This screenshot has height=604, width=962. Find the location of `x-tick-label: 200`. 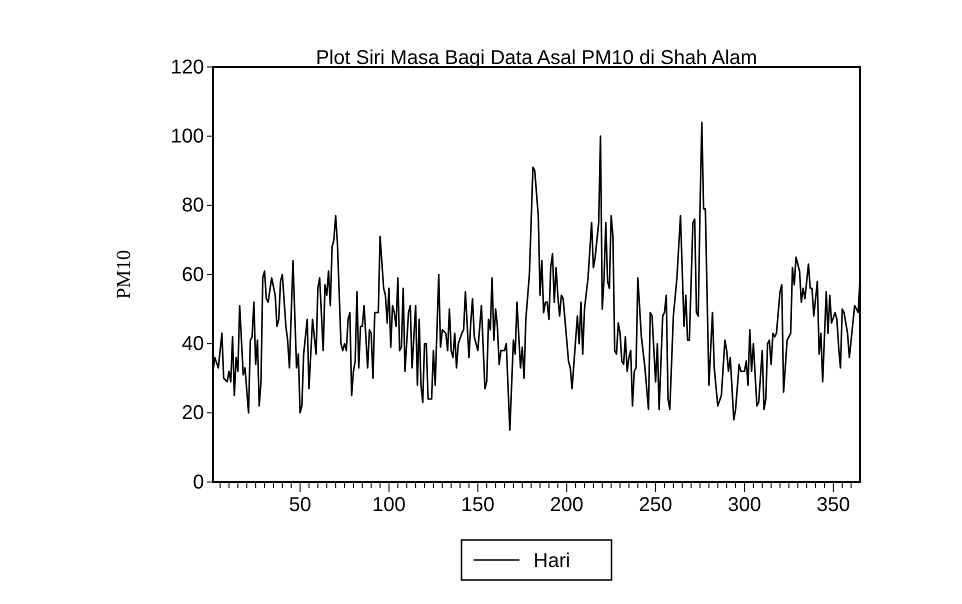

x-tick-label: 200 is located at coordinates (567, 505).